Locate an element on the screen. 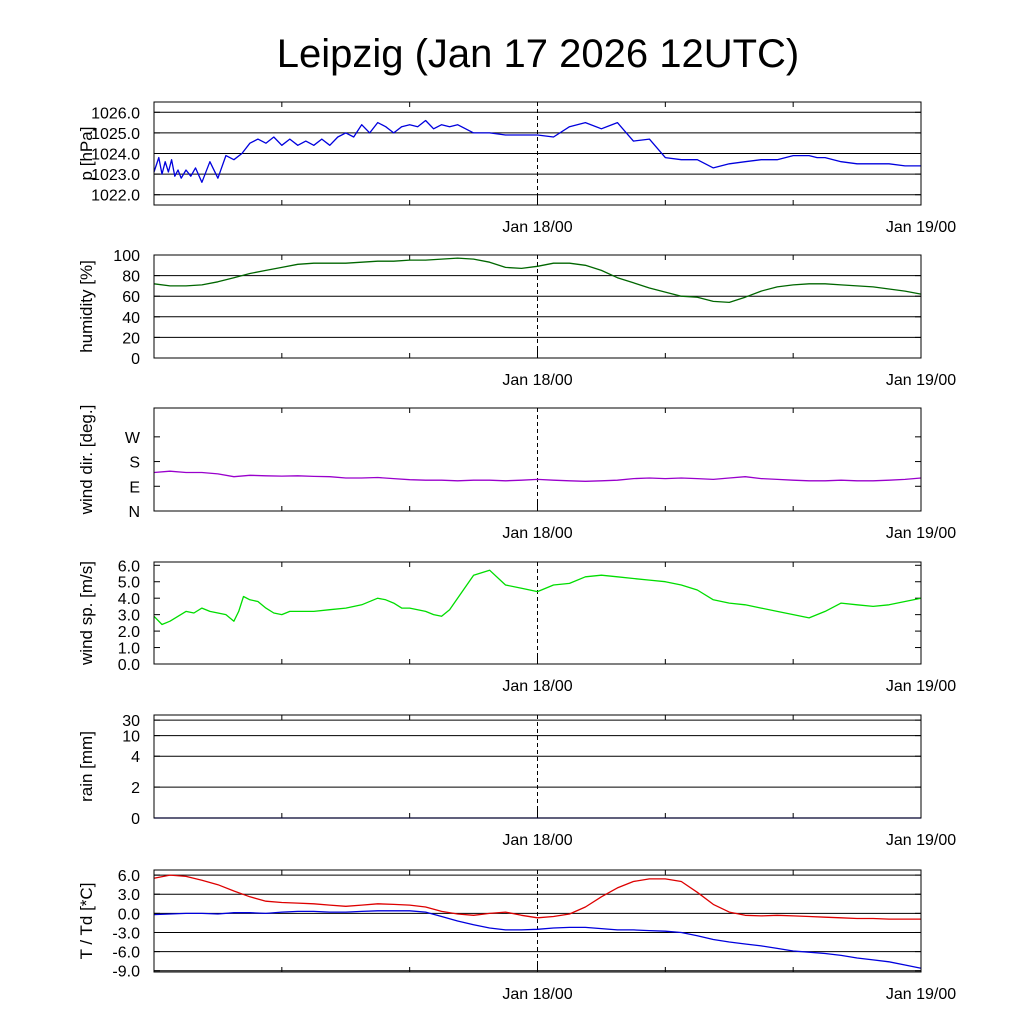 The height and width of the screenshot is (1024, 1024). y-axis-label: p [hPa] is located at coordinates (86, 154).